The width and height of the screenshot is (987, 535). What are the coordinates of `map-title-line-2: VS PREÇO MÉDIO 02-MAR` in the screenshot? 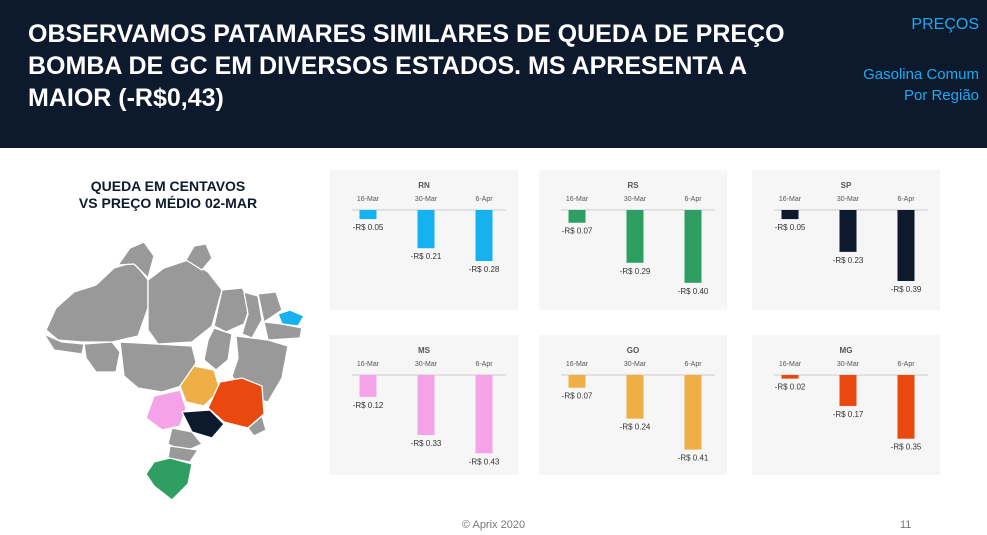 It's located at (168, 203).